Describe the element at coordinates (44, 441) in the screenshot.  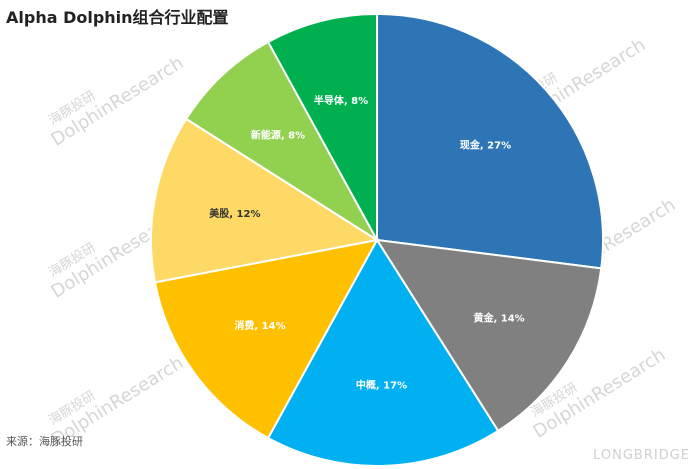
I see `source-note: 来源：海豚投研` at that location.